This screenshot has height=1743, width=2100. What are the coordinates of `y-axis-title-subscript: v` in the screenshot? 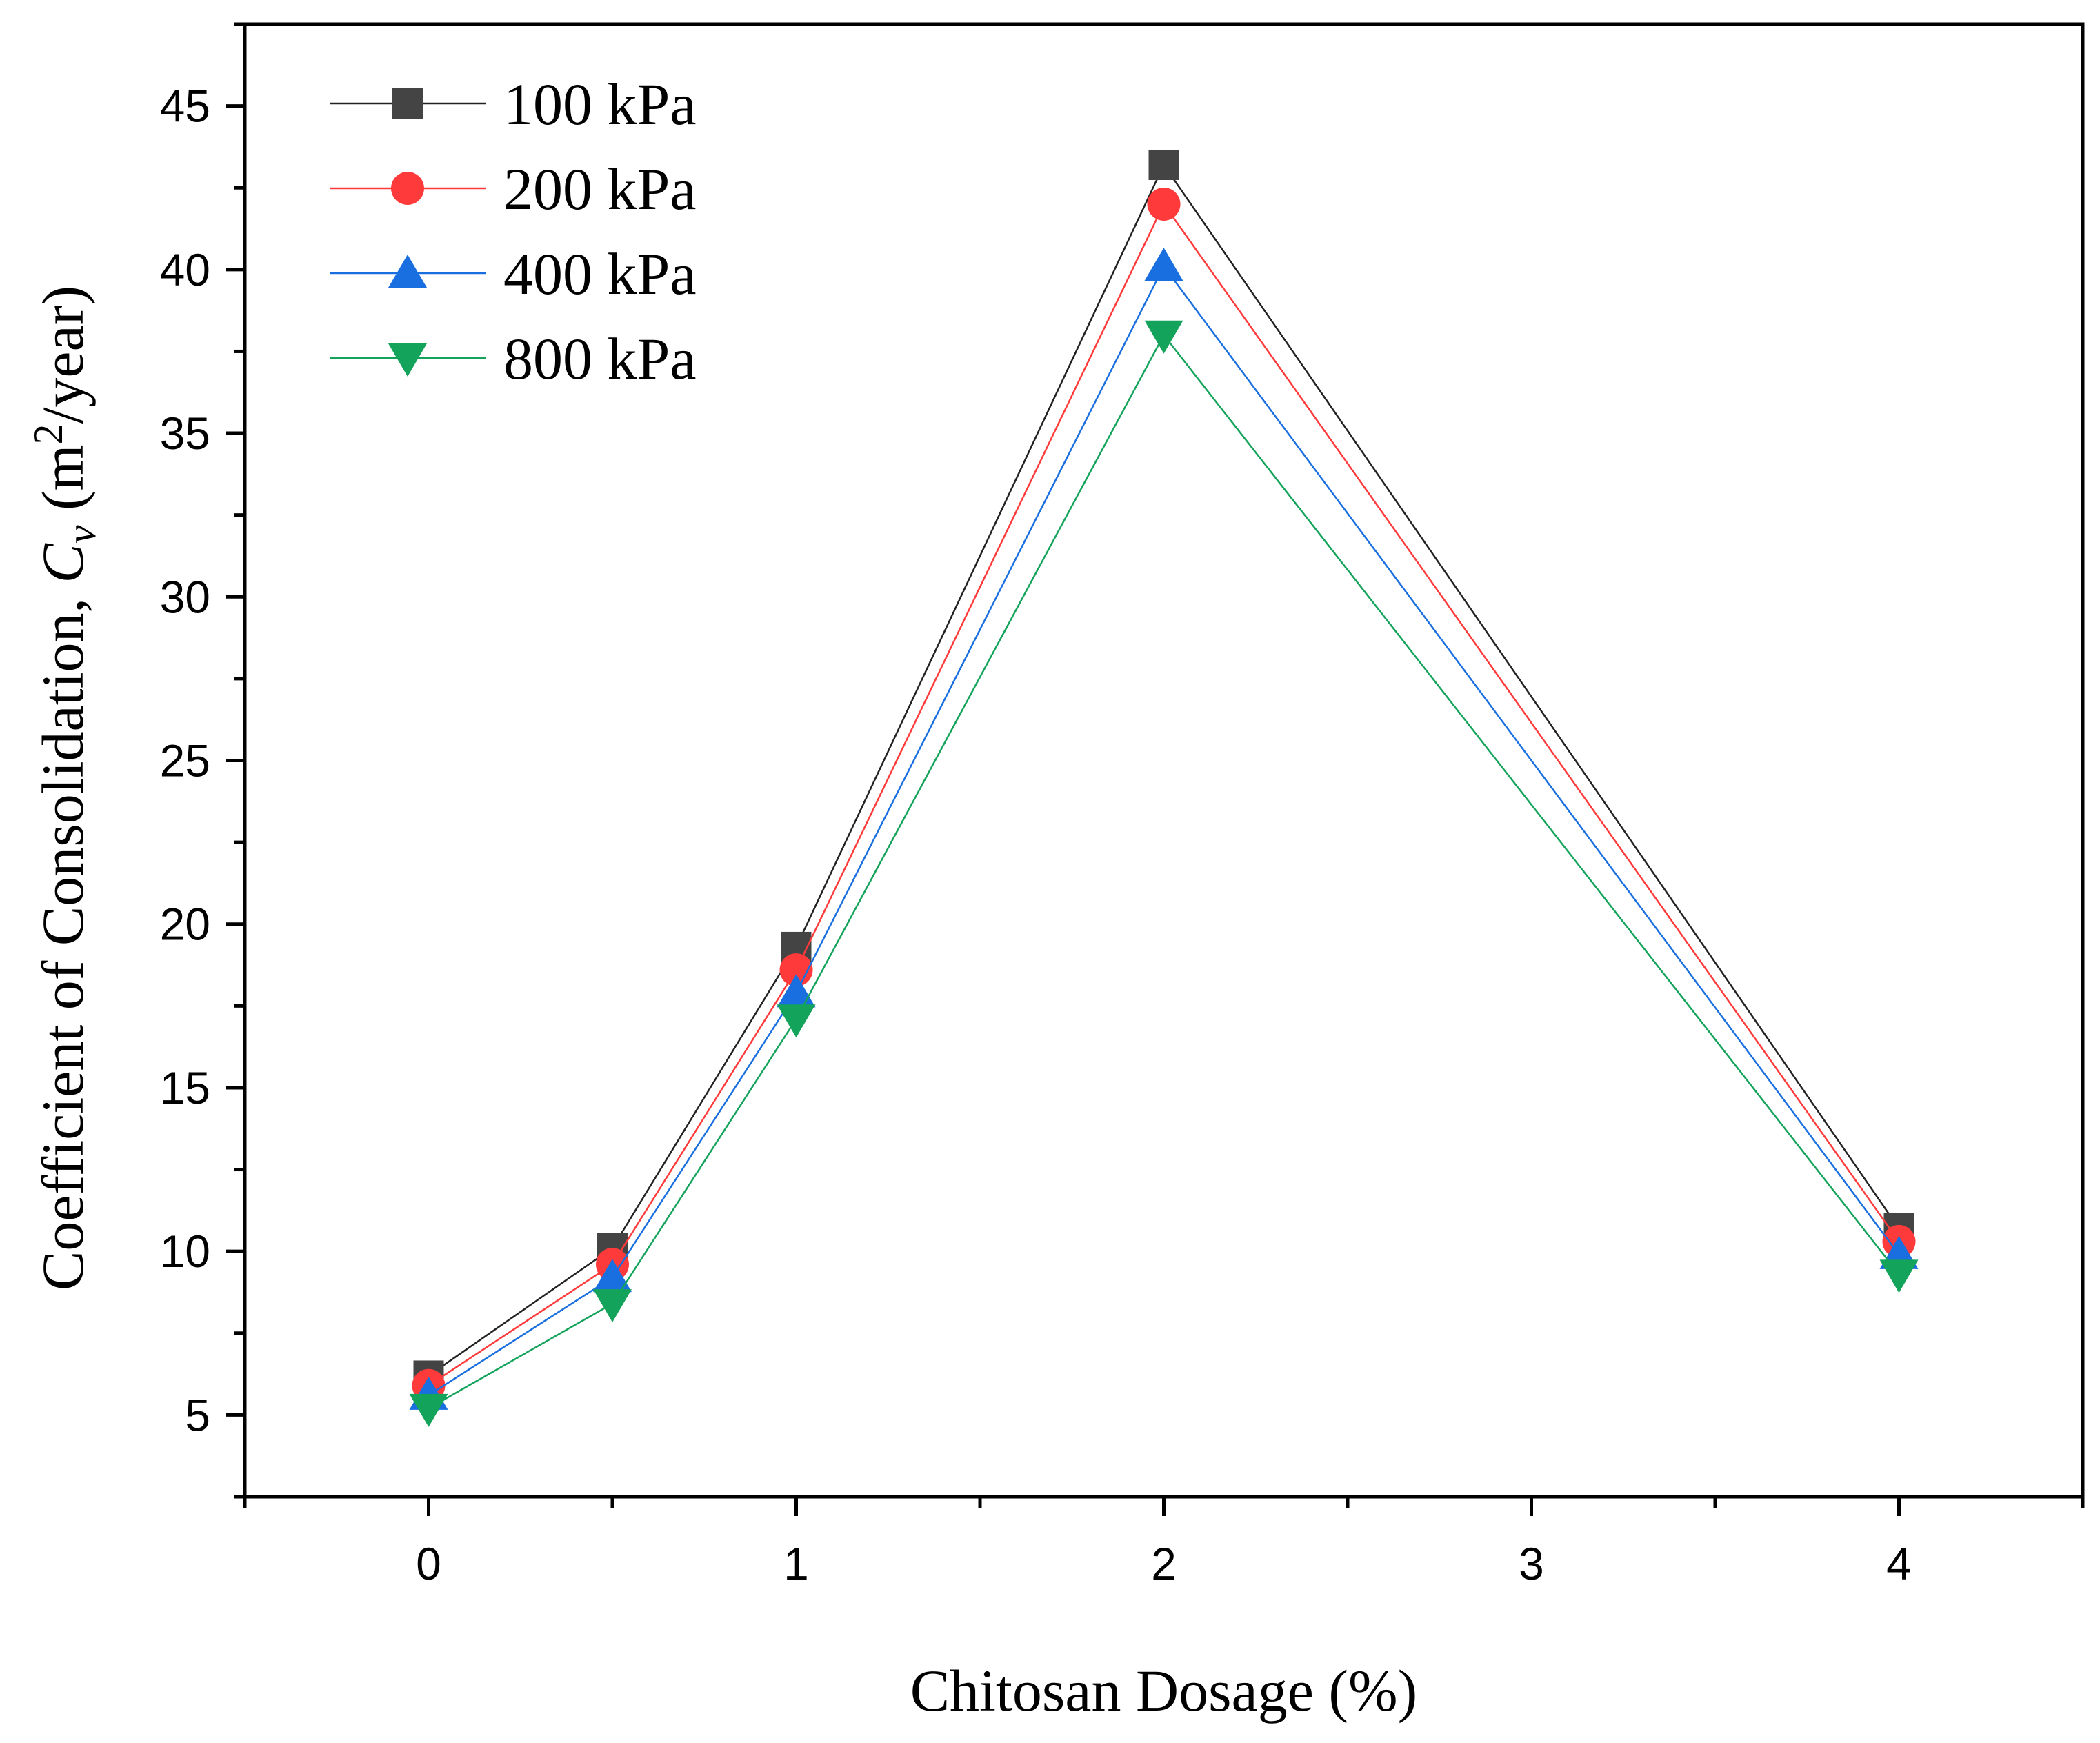 It's located at (81, 534).